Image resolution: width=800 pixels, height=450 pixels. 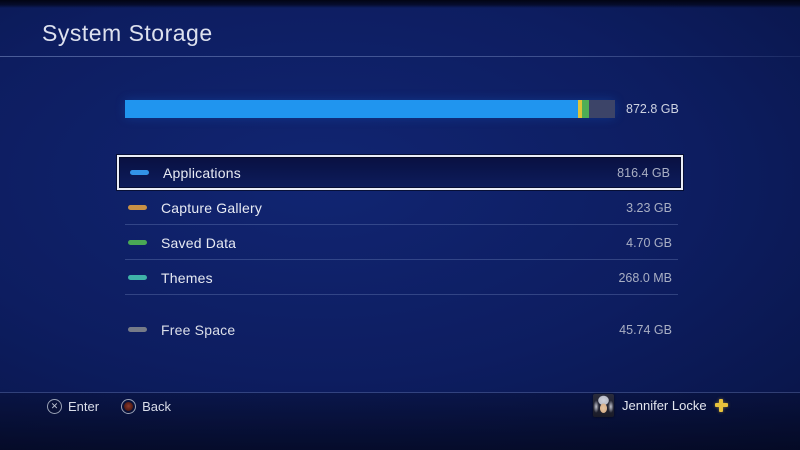 I want to click on category-size: 3.23 GB, so click(x=649, y=207).